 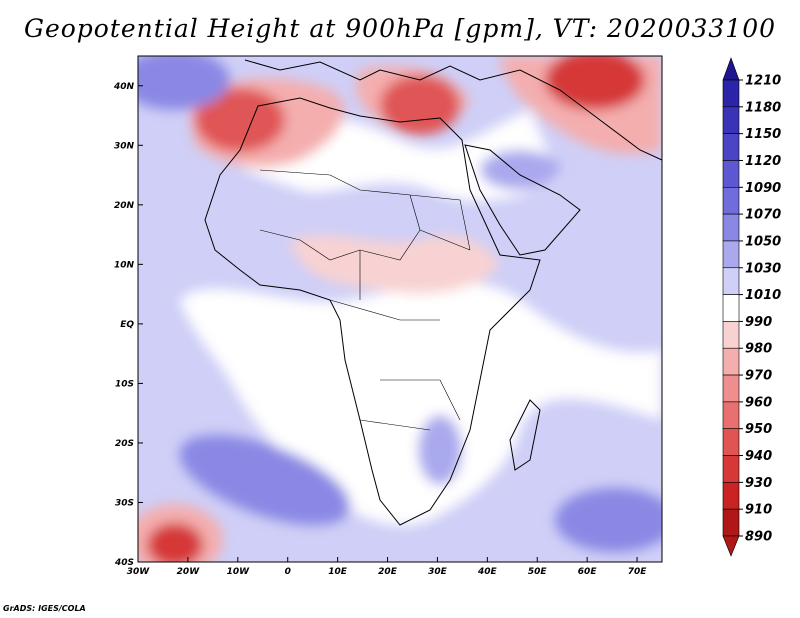 I want to click on colorbar-level-label: 1210, so click(x=763, y=81).